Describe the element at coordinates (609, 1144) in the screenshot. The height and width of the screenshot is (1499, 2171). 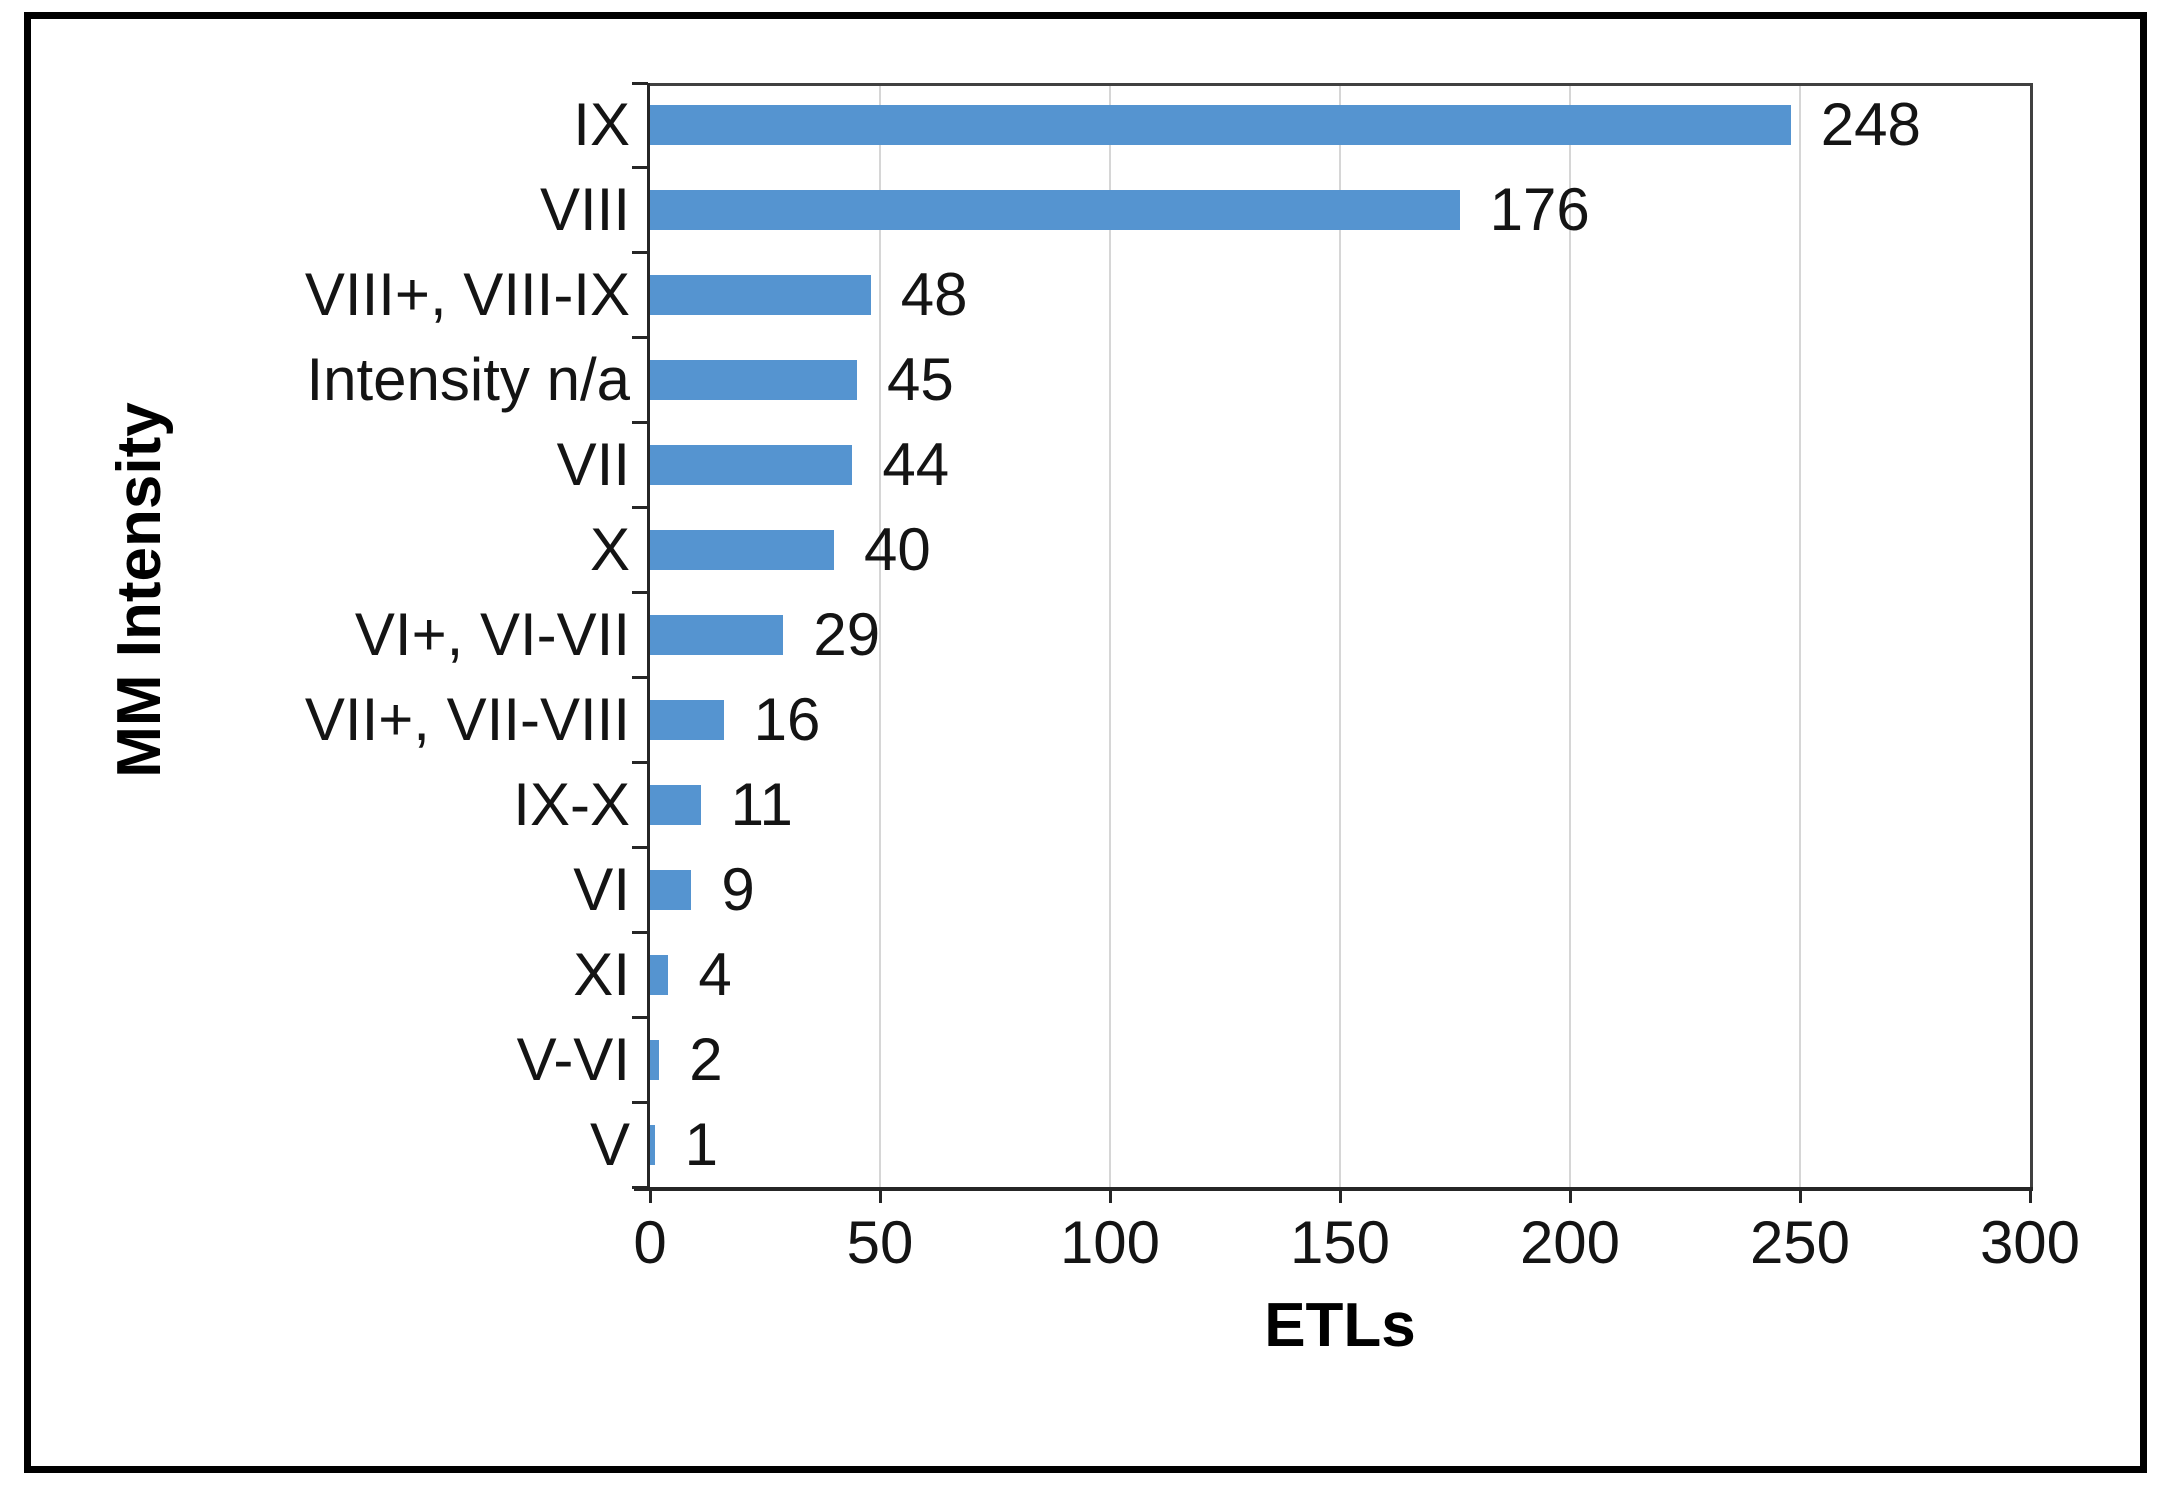
I see `y-tick-label-12: V` at that location.